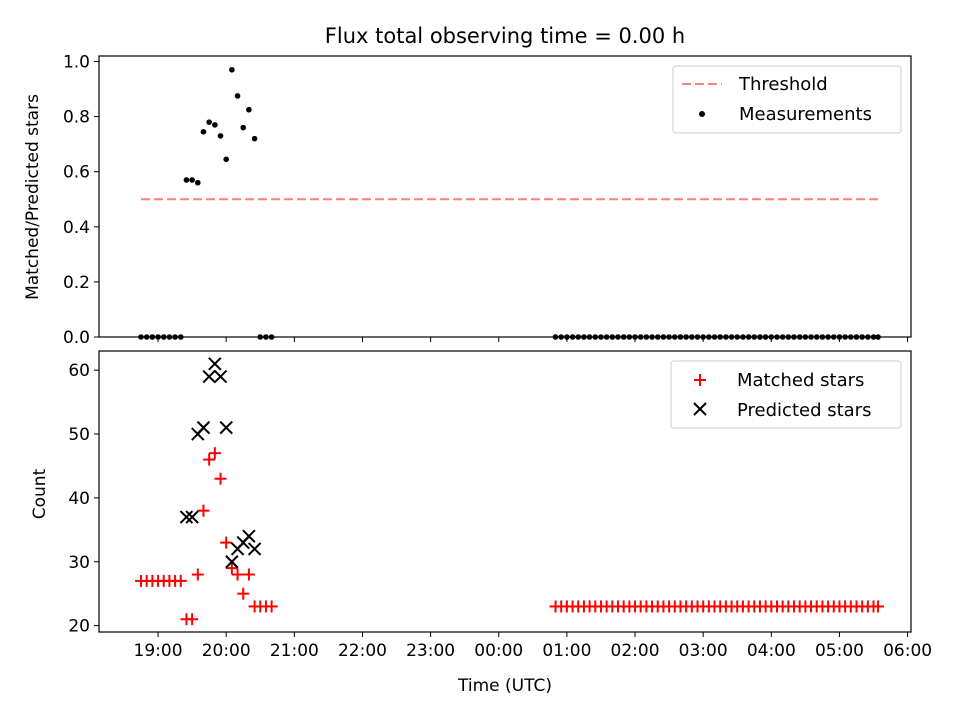 This screenshot has width=960, height=724. What do you see at coordinates (79, 627) in the screenshot?
I see `y-tick-label: 20` at bounding box center [79, 627].